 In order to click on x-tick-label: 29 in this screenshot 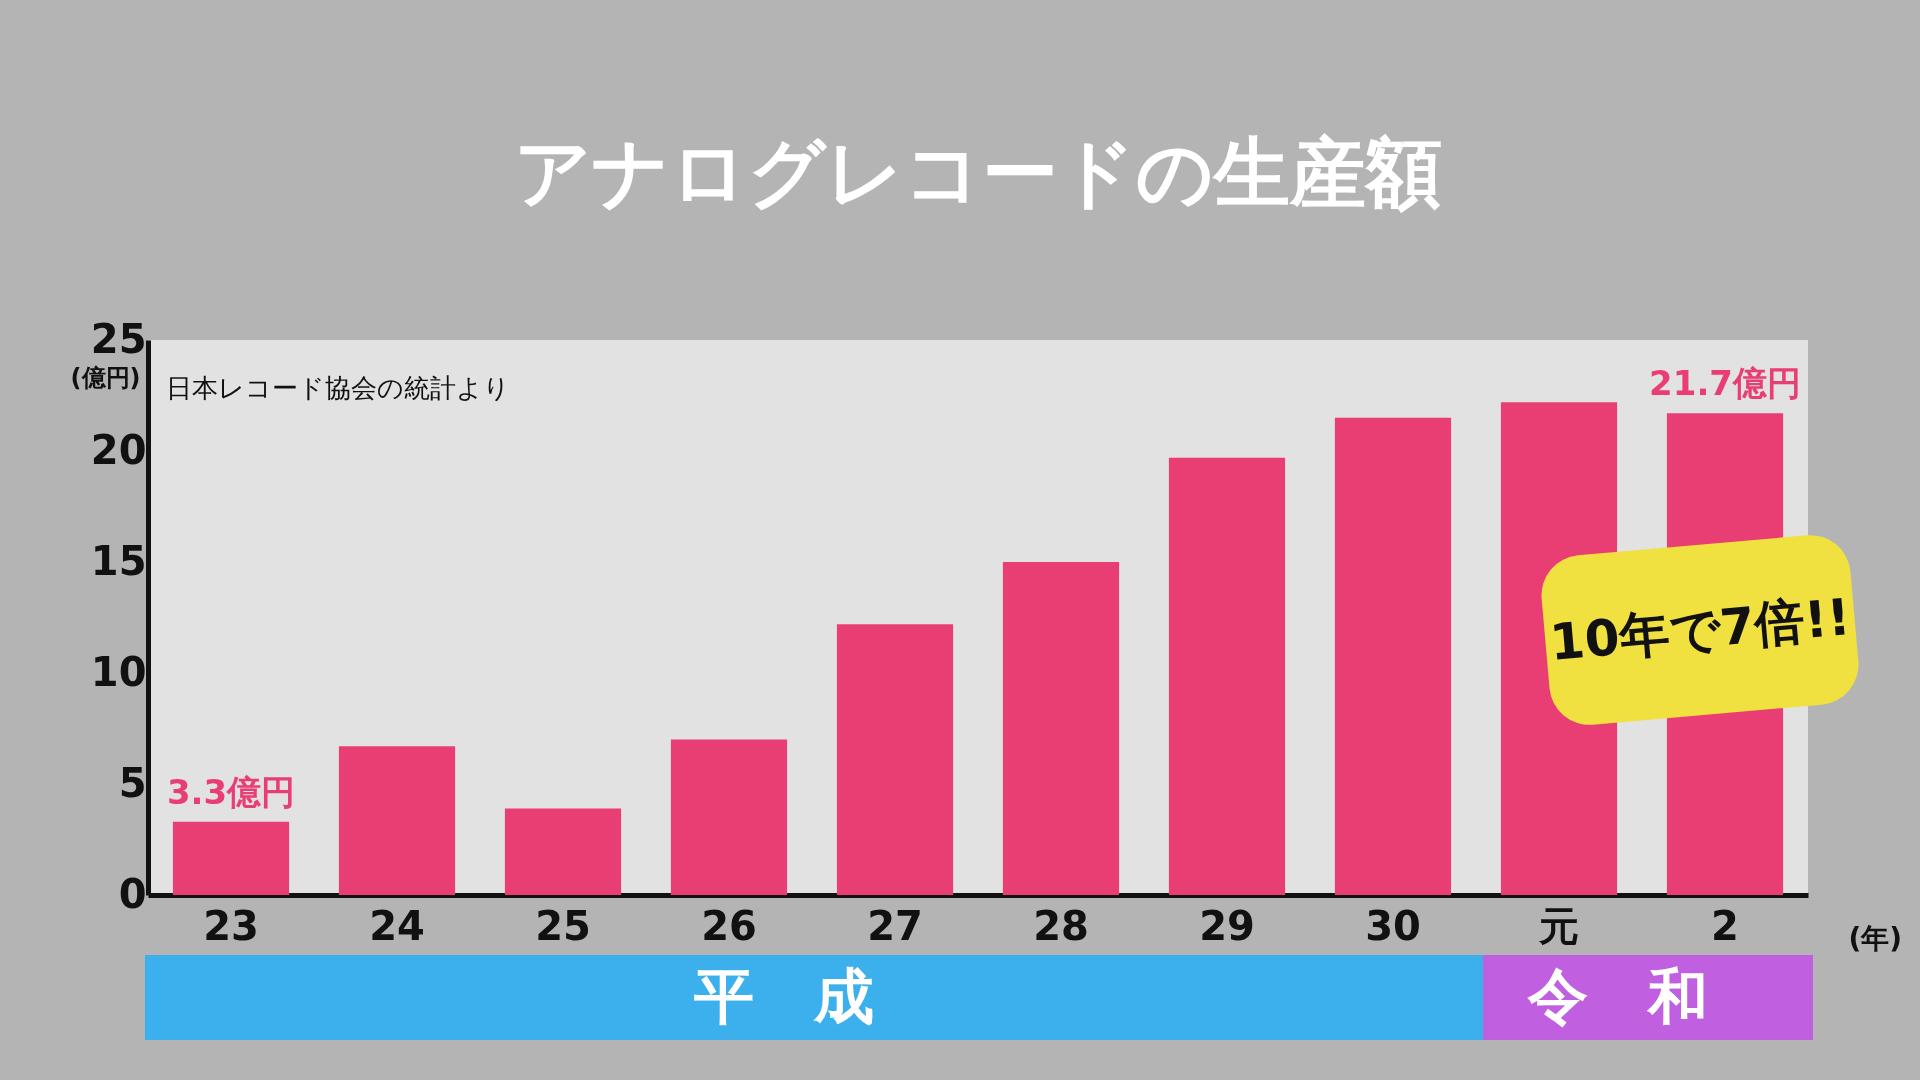, I will do `click(1227, 925)`.